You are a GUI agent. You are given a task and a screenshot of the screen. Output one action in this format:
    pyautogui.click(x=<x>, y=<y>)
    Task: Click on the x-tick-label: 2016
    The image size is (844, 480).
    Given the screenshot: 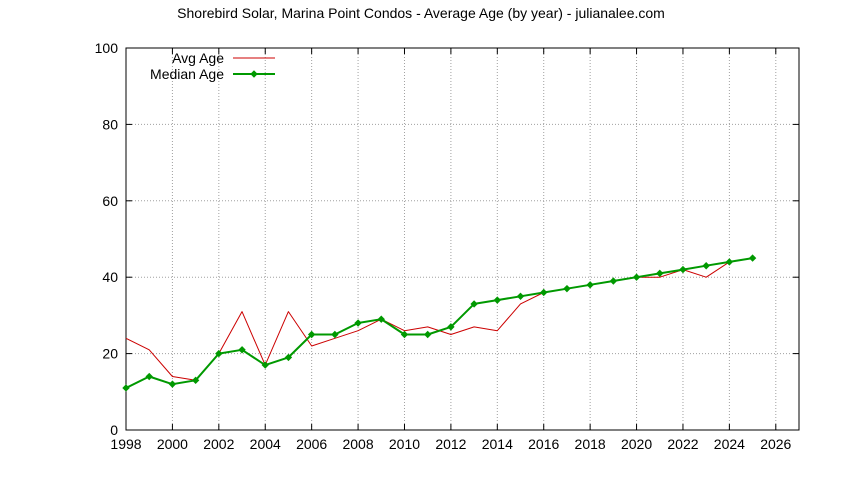 What is the action you would take?
    pyautogui.click(x=543, y=444)
    